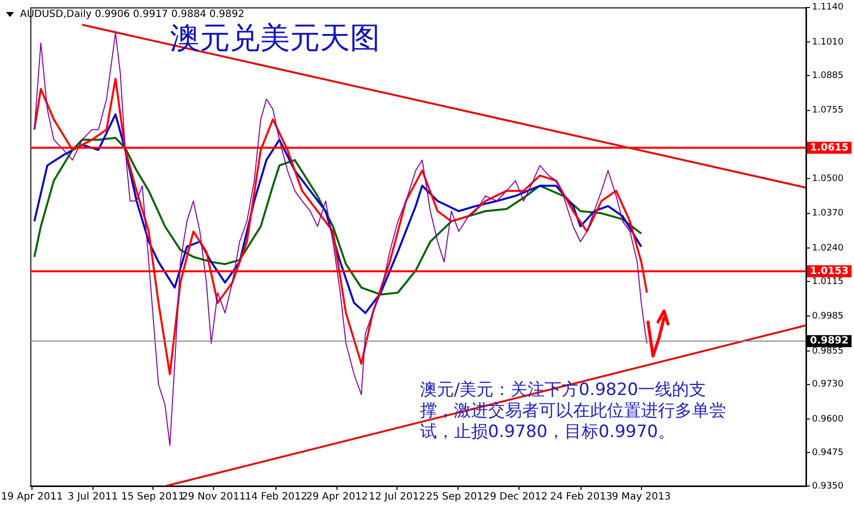 The image size is (854, 506). What do you see at coordinates (519, 497) in the screenshot?
I see `x-tick-label: 9 Dec 2012` at bounding box center [519, 497].